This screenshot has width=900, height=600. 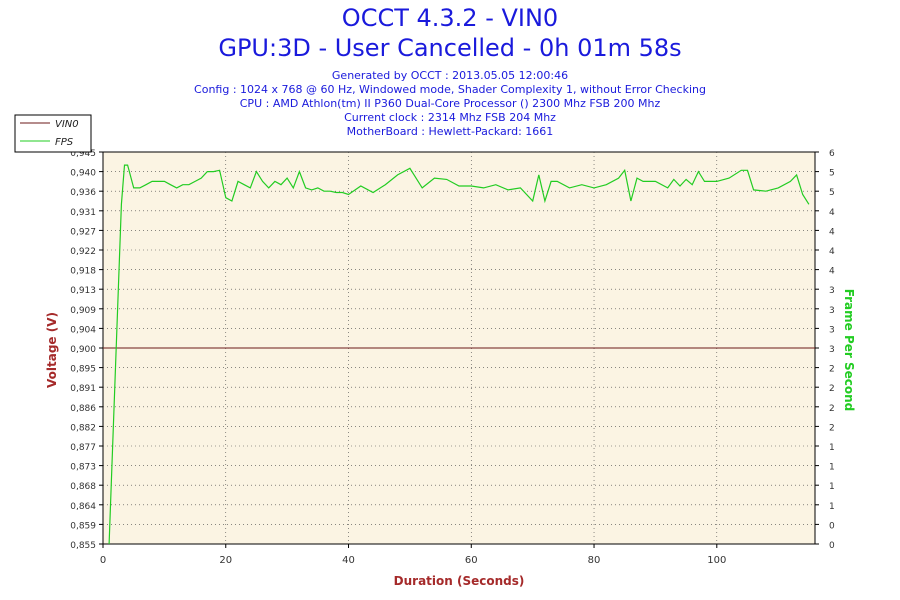 I want to click on x-tick-label: 20, so click(x=225, y=560).